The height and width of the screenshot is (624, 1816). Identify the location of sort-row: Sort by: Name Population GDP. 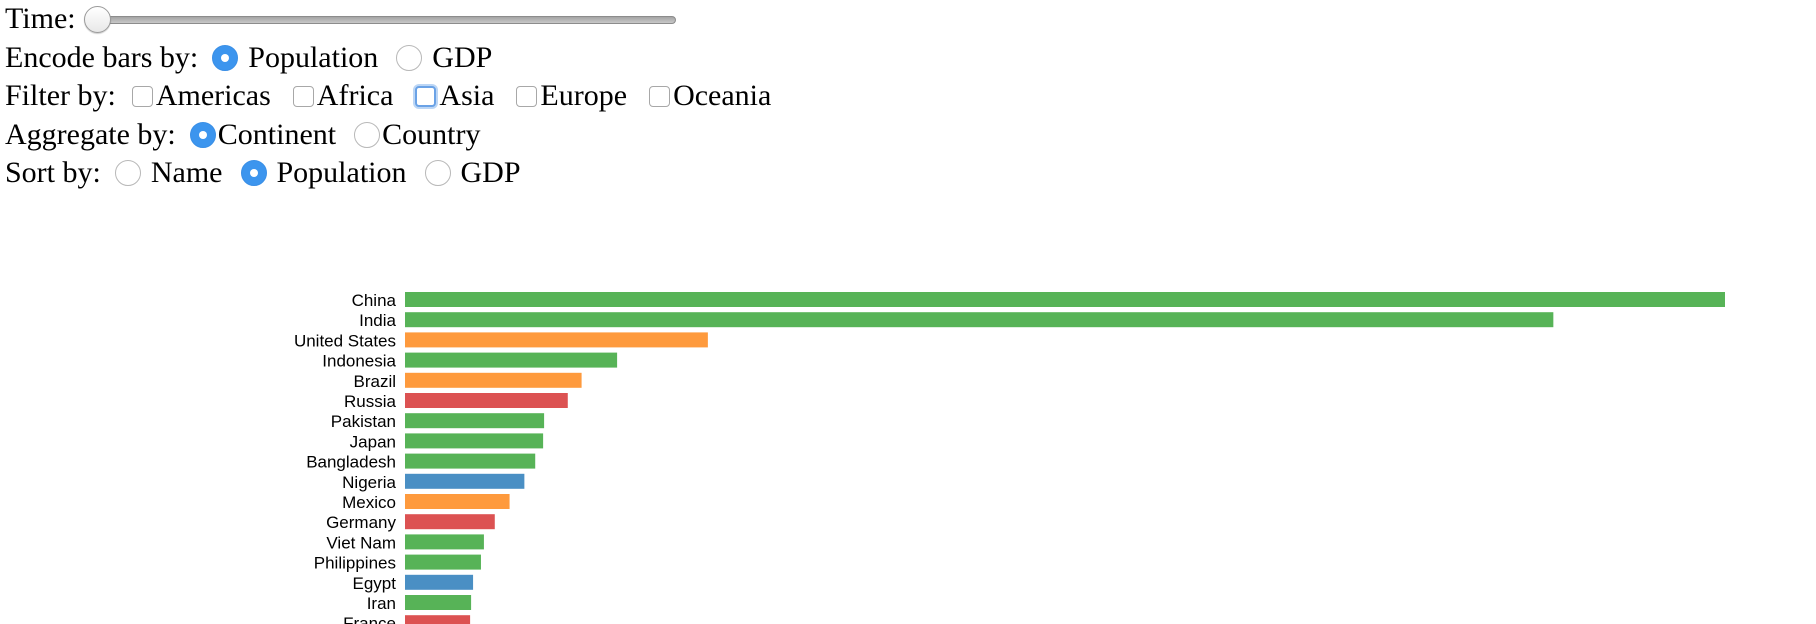
(394, 173).